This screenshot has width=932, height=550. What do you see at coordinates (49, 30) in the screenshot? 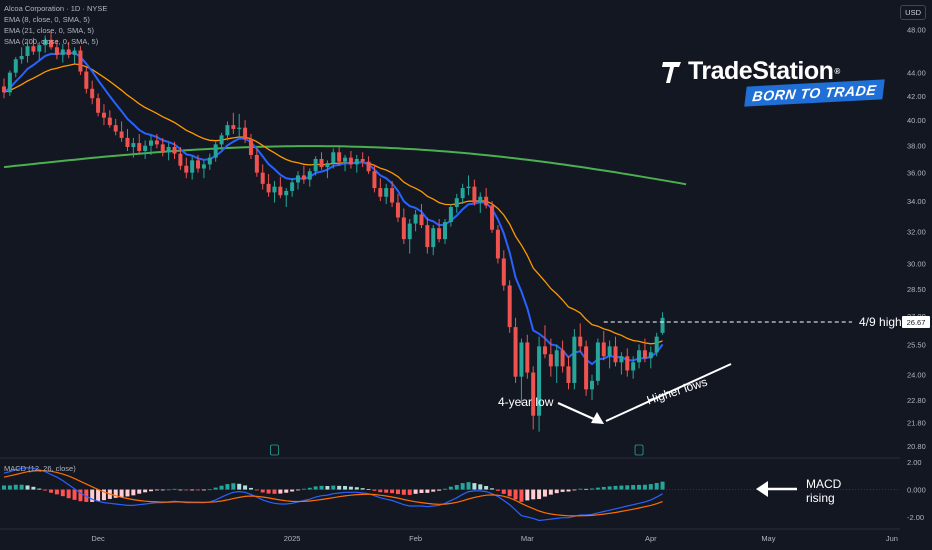
I see `ema21-legend: EMA (21, close, 0, SMA, 5)` at bounding box center [49, 30].